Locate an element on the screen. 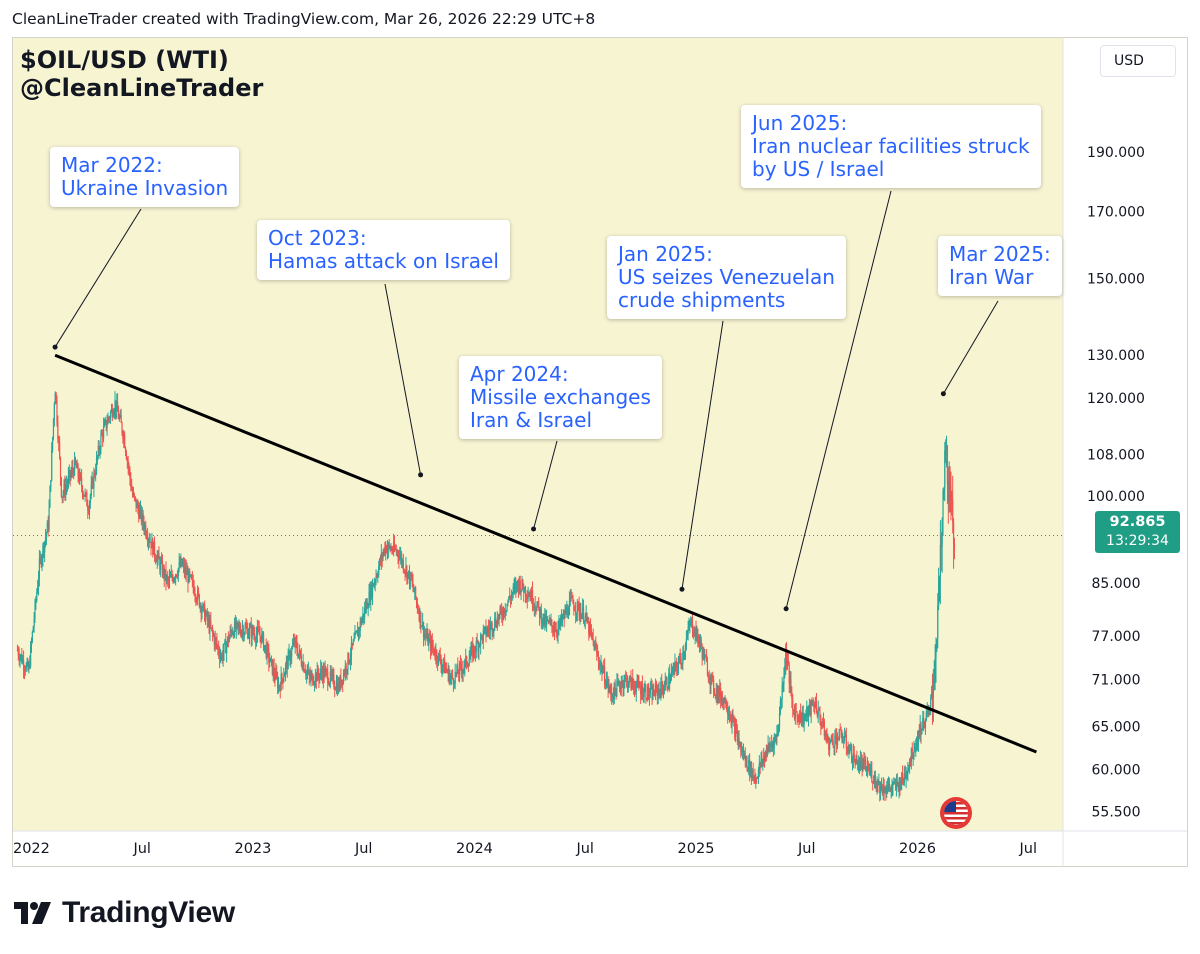 This screenshot has width=1200, height=954. price-axis-panel is located at coordinates (1125, 452).